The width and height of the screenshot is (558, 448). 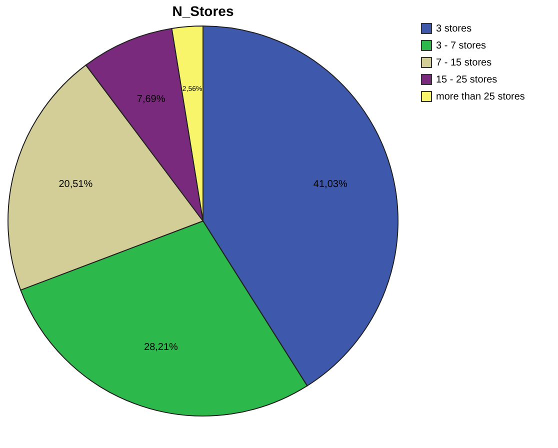 I want to click on legend-label: 3 stores, so click(x=454, y=29).